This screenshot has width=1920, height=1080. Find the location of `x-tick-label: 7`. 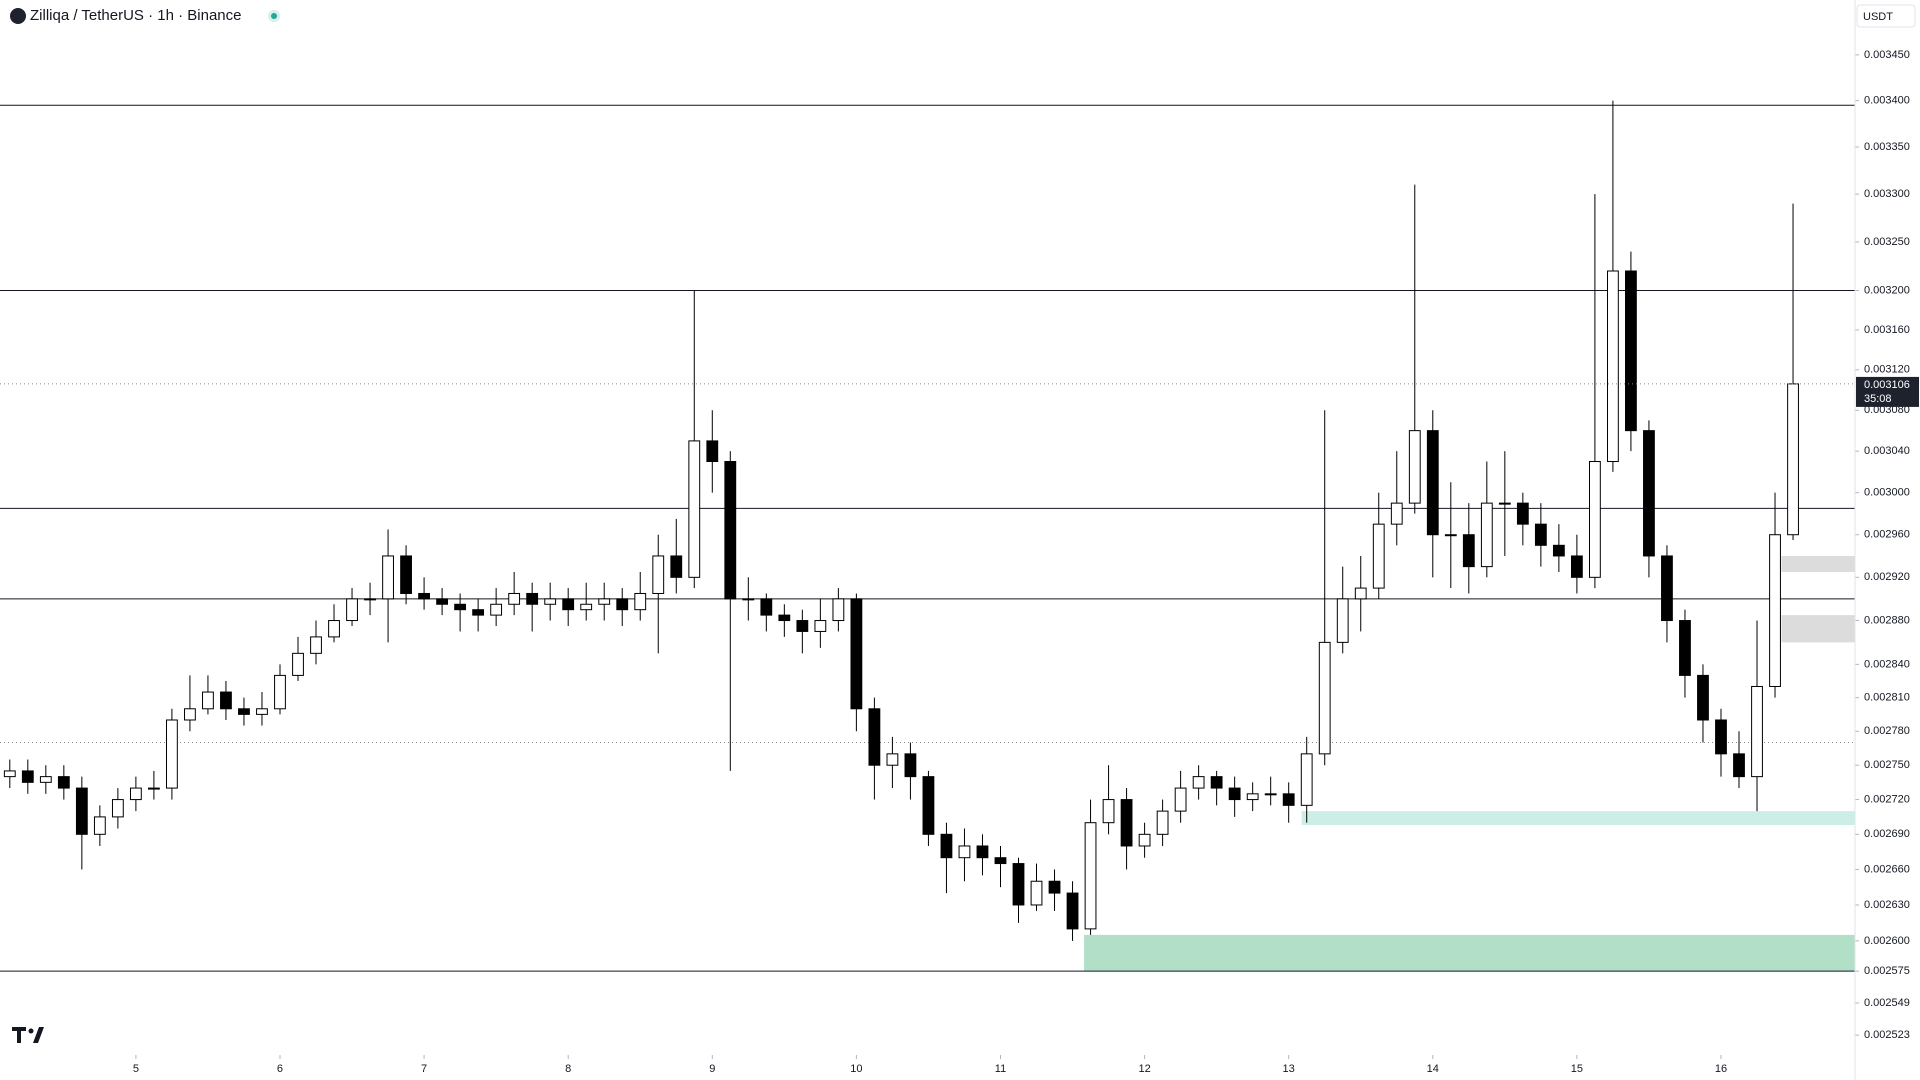

x-tick-label: 7 is located at coordinates (424, 1069).